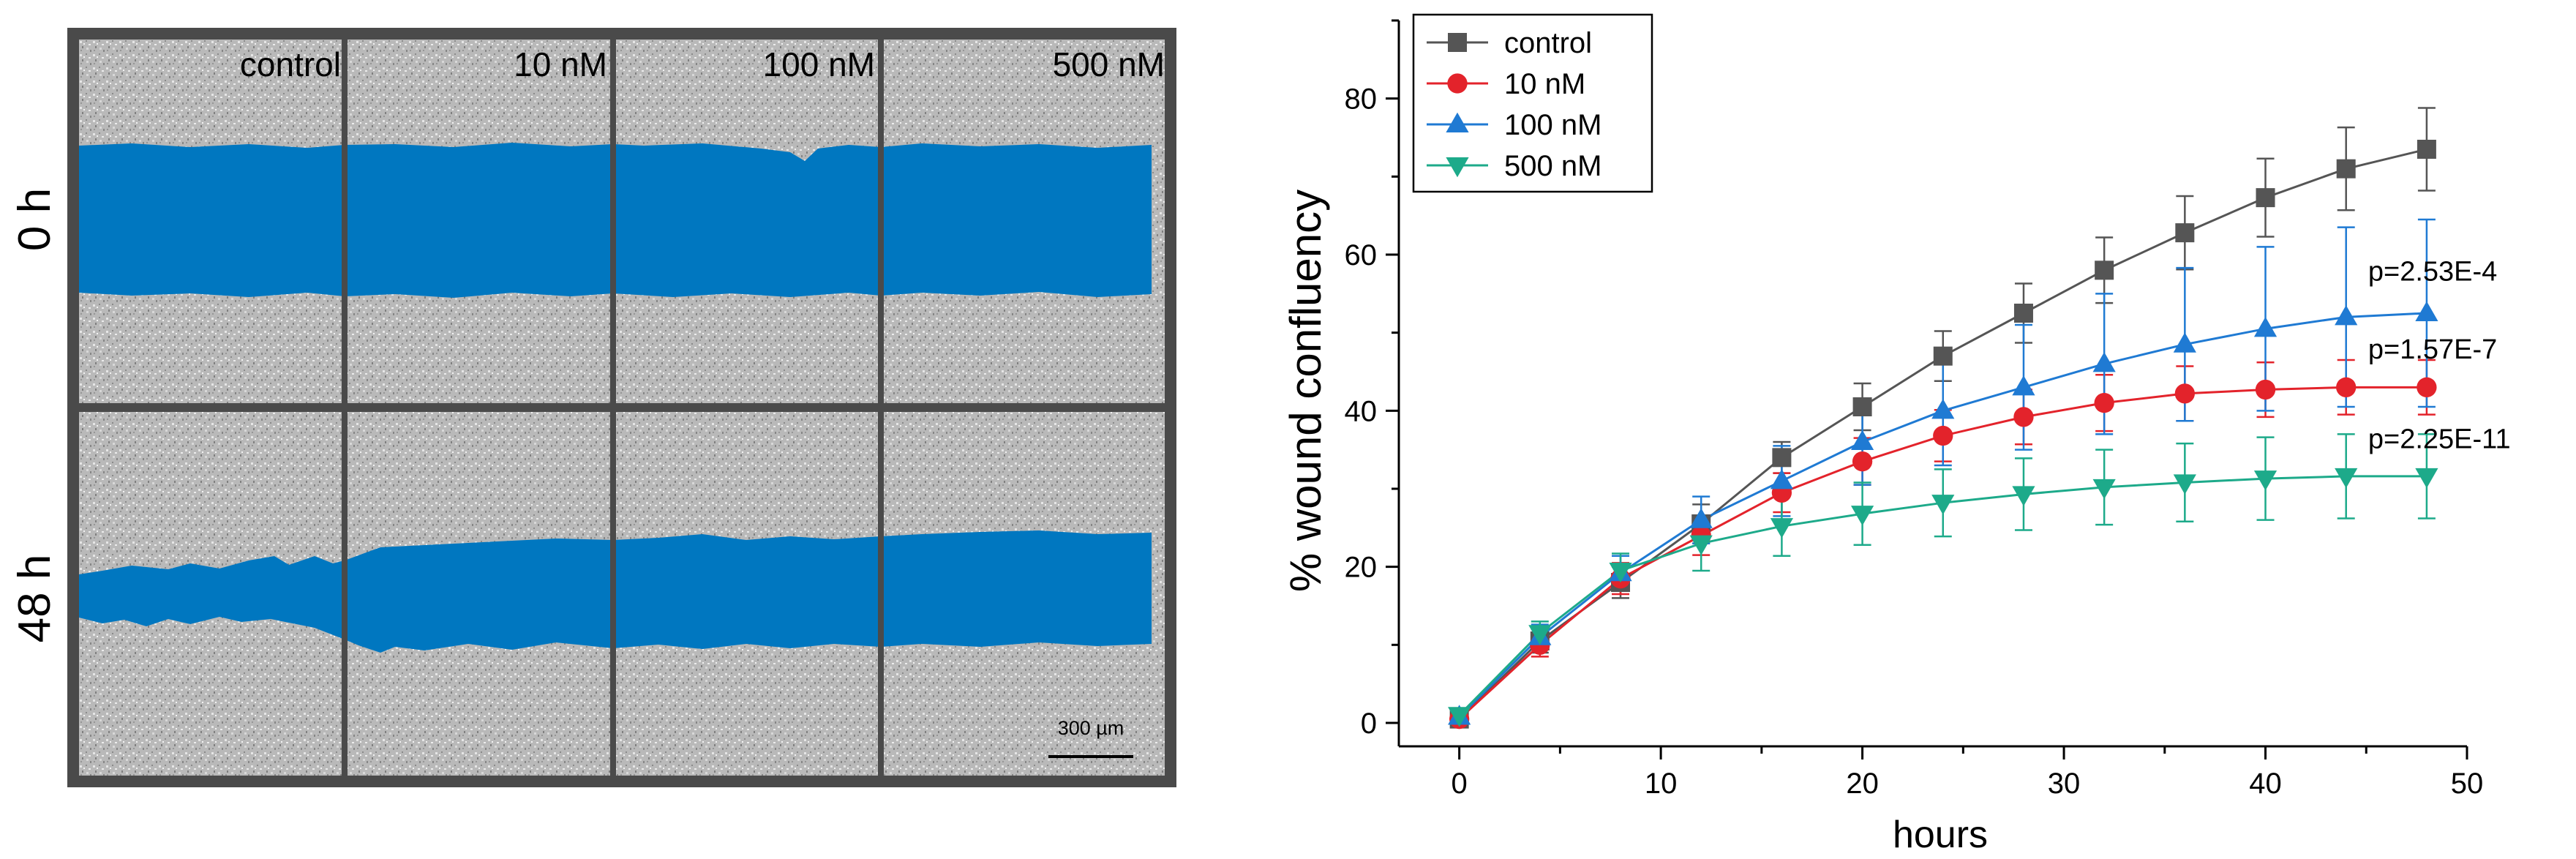  Describe the element at coordinates (1361, 255) in the screenshot. I see `y-tick-label: 60` at that location.